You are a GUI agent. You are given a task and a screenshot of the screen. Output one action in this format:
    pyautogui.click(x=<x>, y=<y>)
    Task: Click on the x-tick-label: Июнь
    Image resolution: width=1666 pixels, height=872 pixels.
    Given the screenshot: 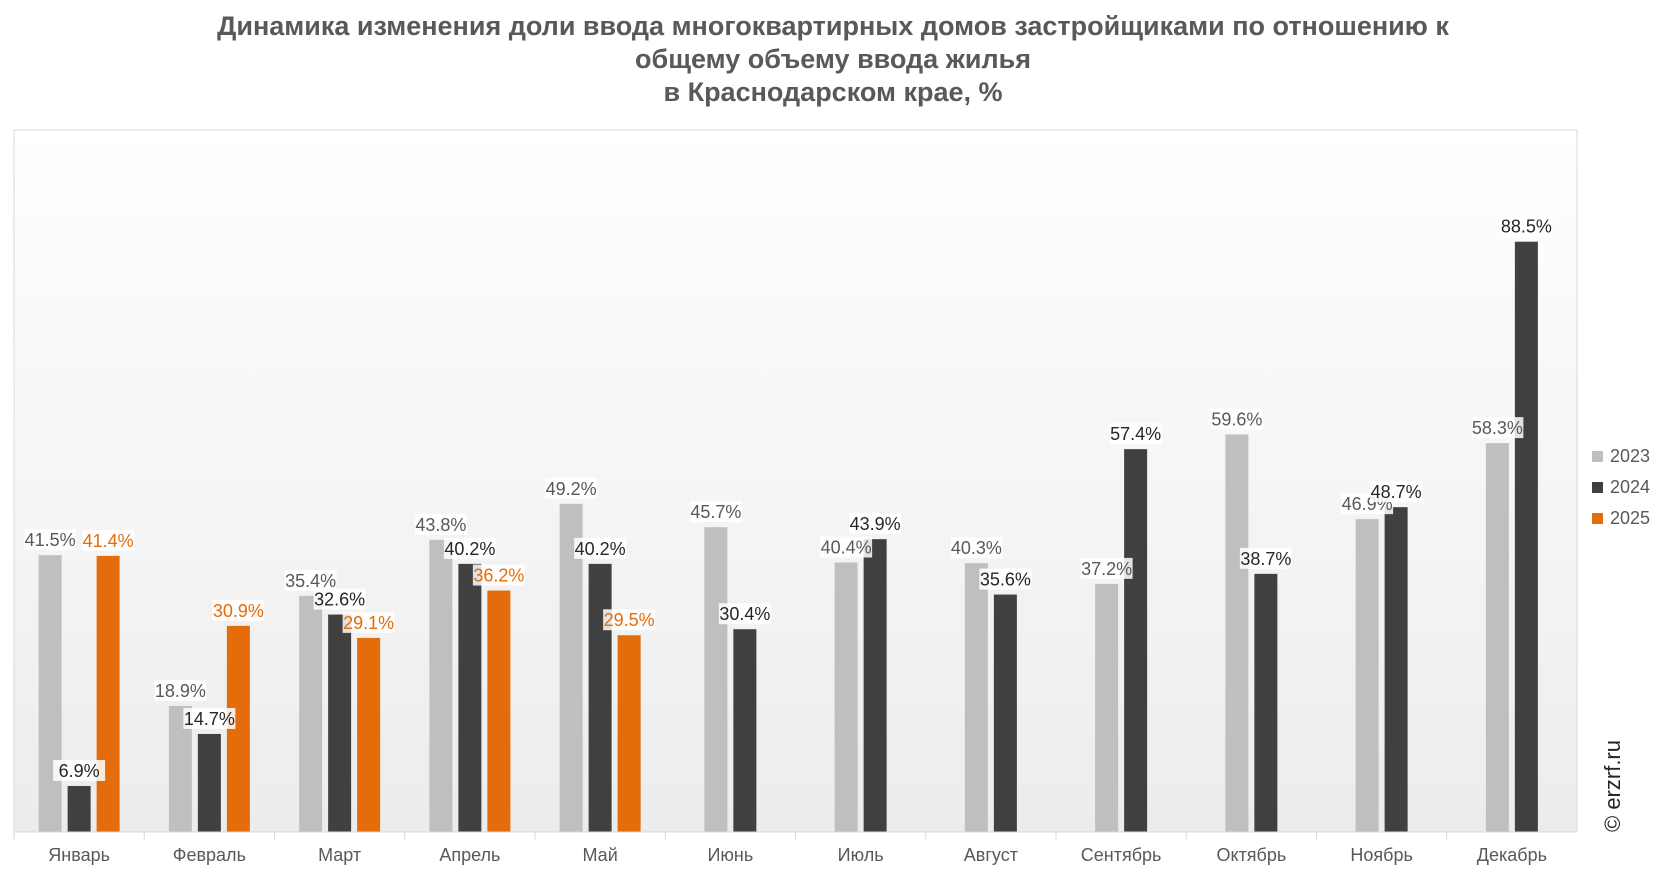 What is the action you would take?
    pyautogui.click(x=730, y=855)
    